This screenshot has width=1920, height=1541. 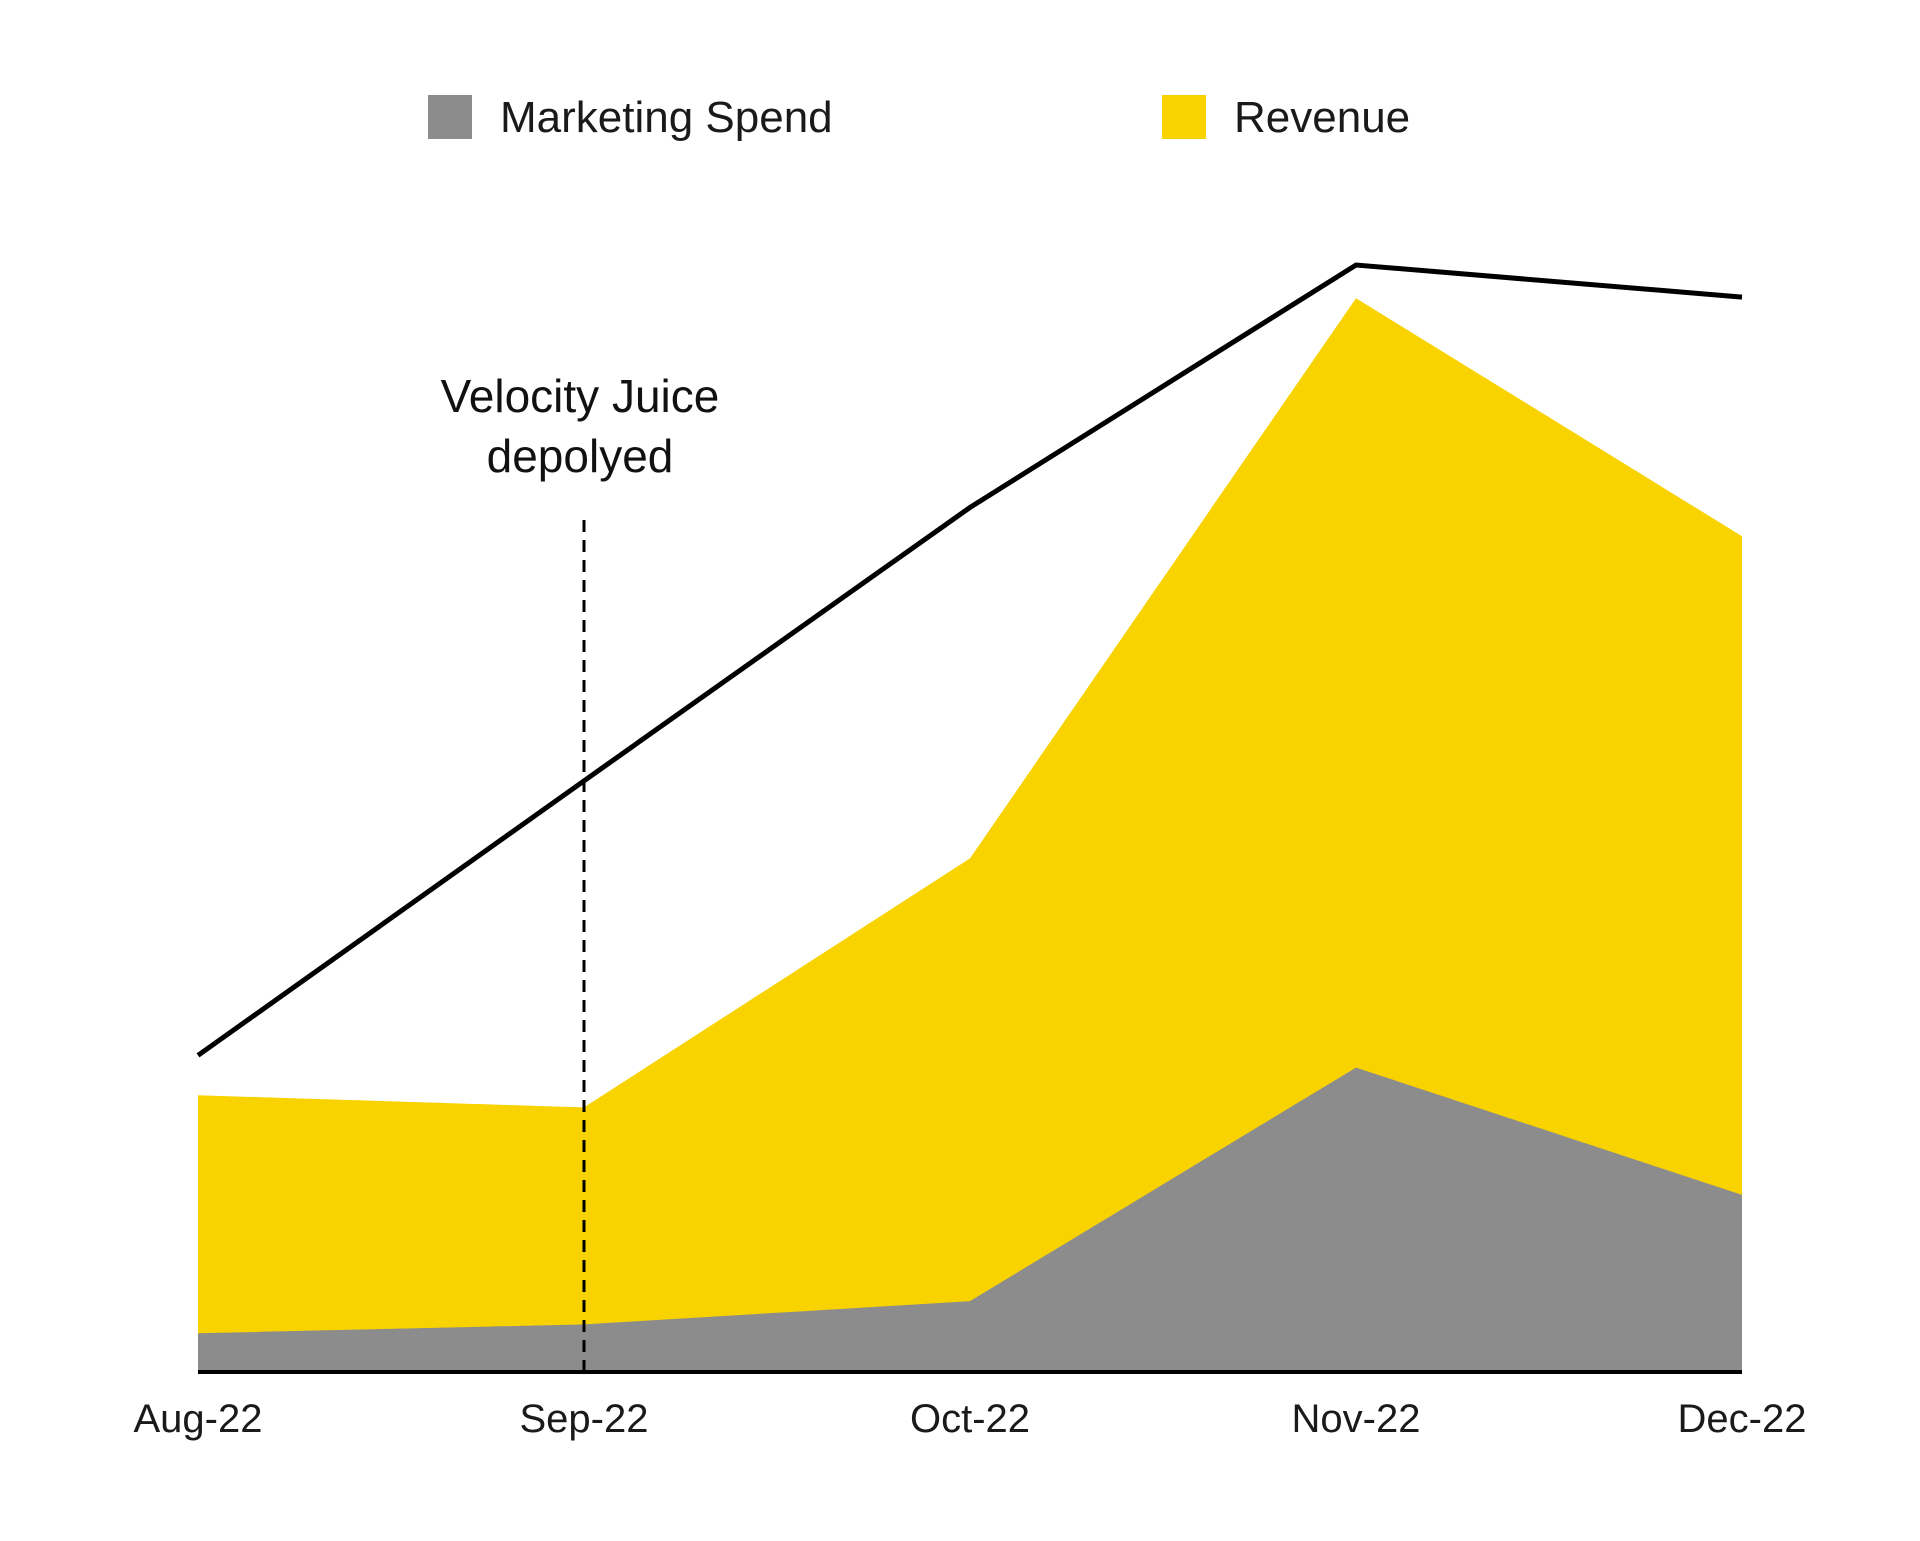 What do you see at coordinates (1322, 117) in the screenshot?
I see `legend-label: Revenue` at bounding box center [1322, 117].